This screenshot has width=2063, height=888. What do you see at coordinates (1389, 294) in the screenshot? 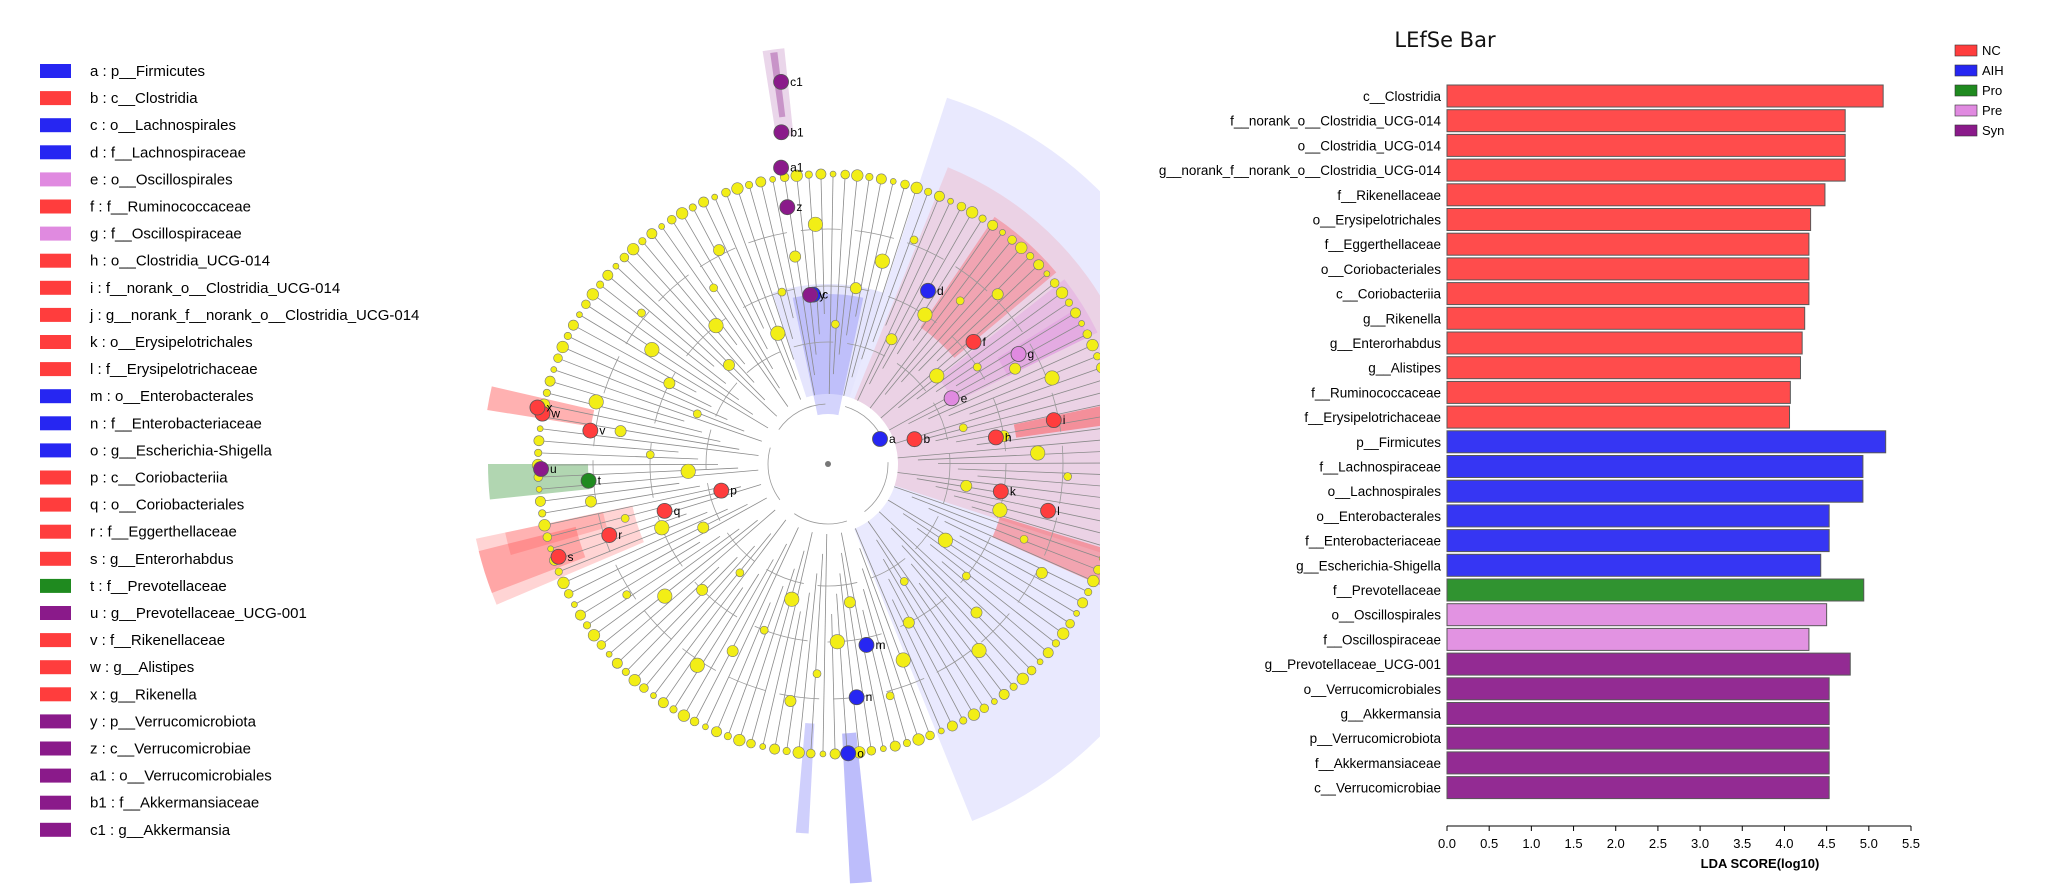
I see `bar-label: c__Coriobacteriia` at bounding box center [1389, 294].